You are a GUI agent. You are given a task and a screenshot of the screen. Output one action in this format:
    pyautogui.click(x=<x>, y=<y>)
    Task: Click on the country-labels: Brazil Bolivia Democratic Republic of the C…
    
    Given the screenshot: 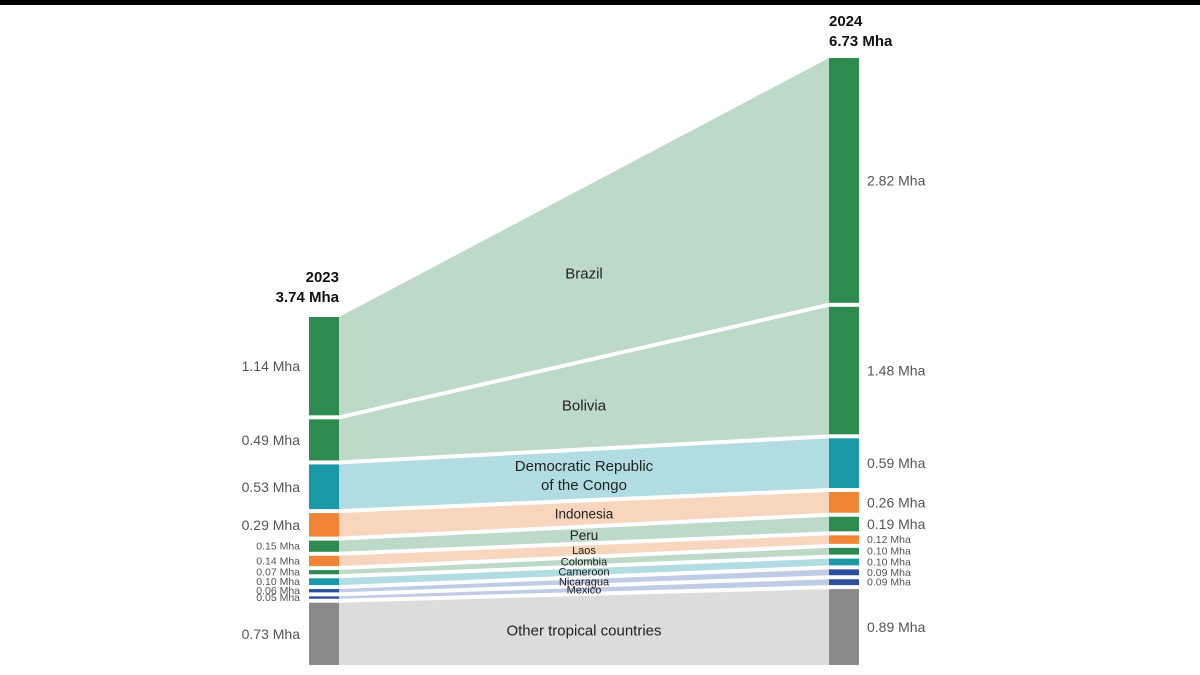 What is the action you would take?
    pyautogui.click(x=583, y=453)
    